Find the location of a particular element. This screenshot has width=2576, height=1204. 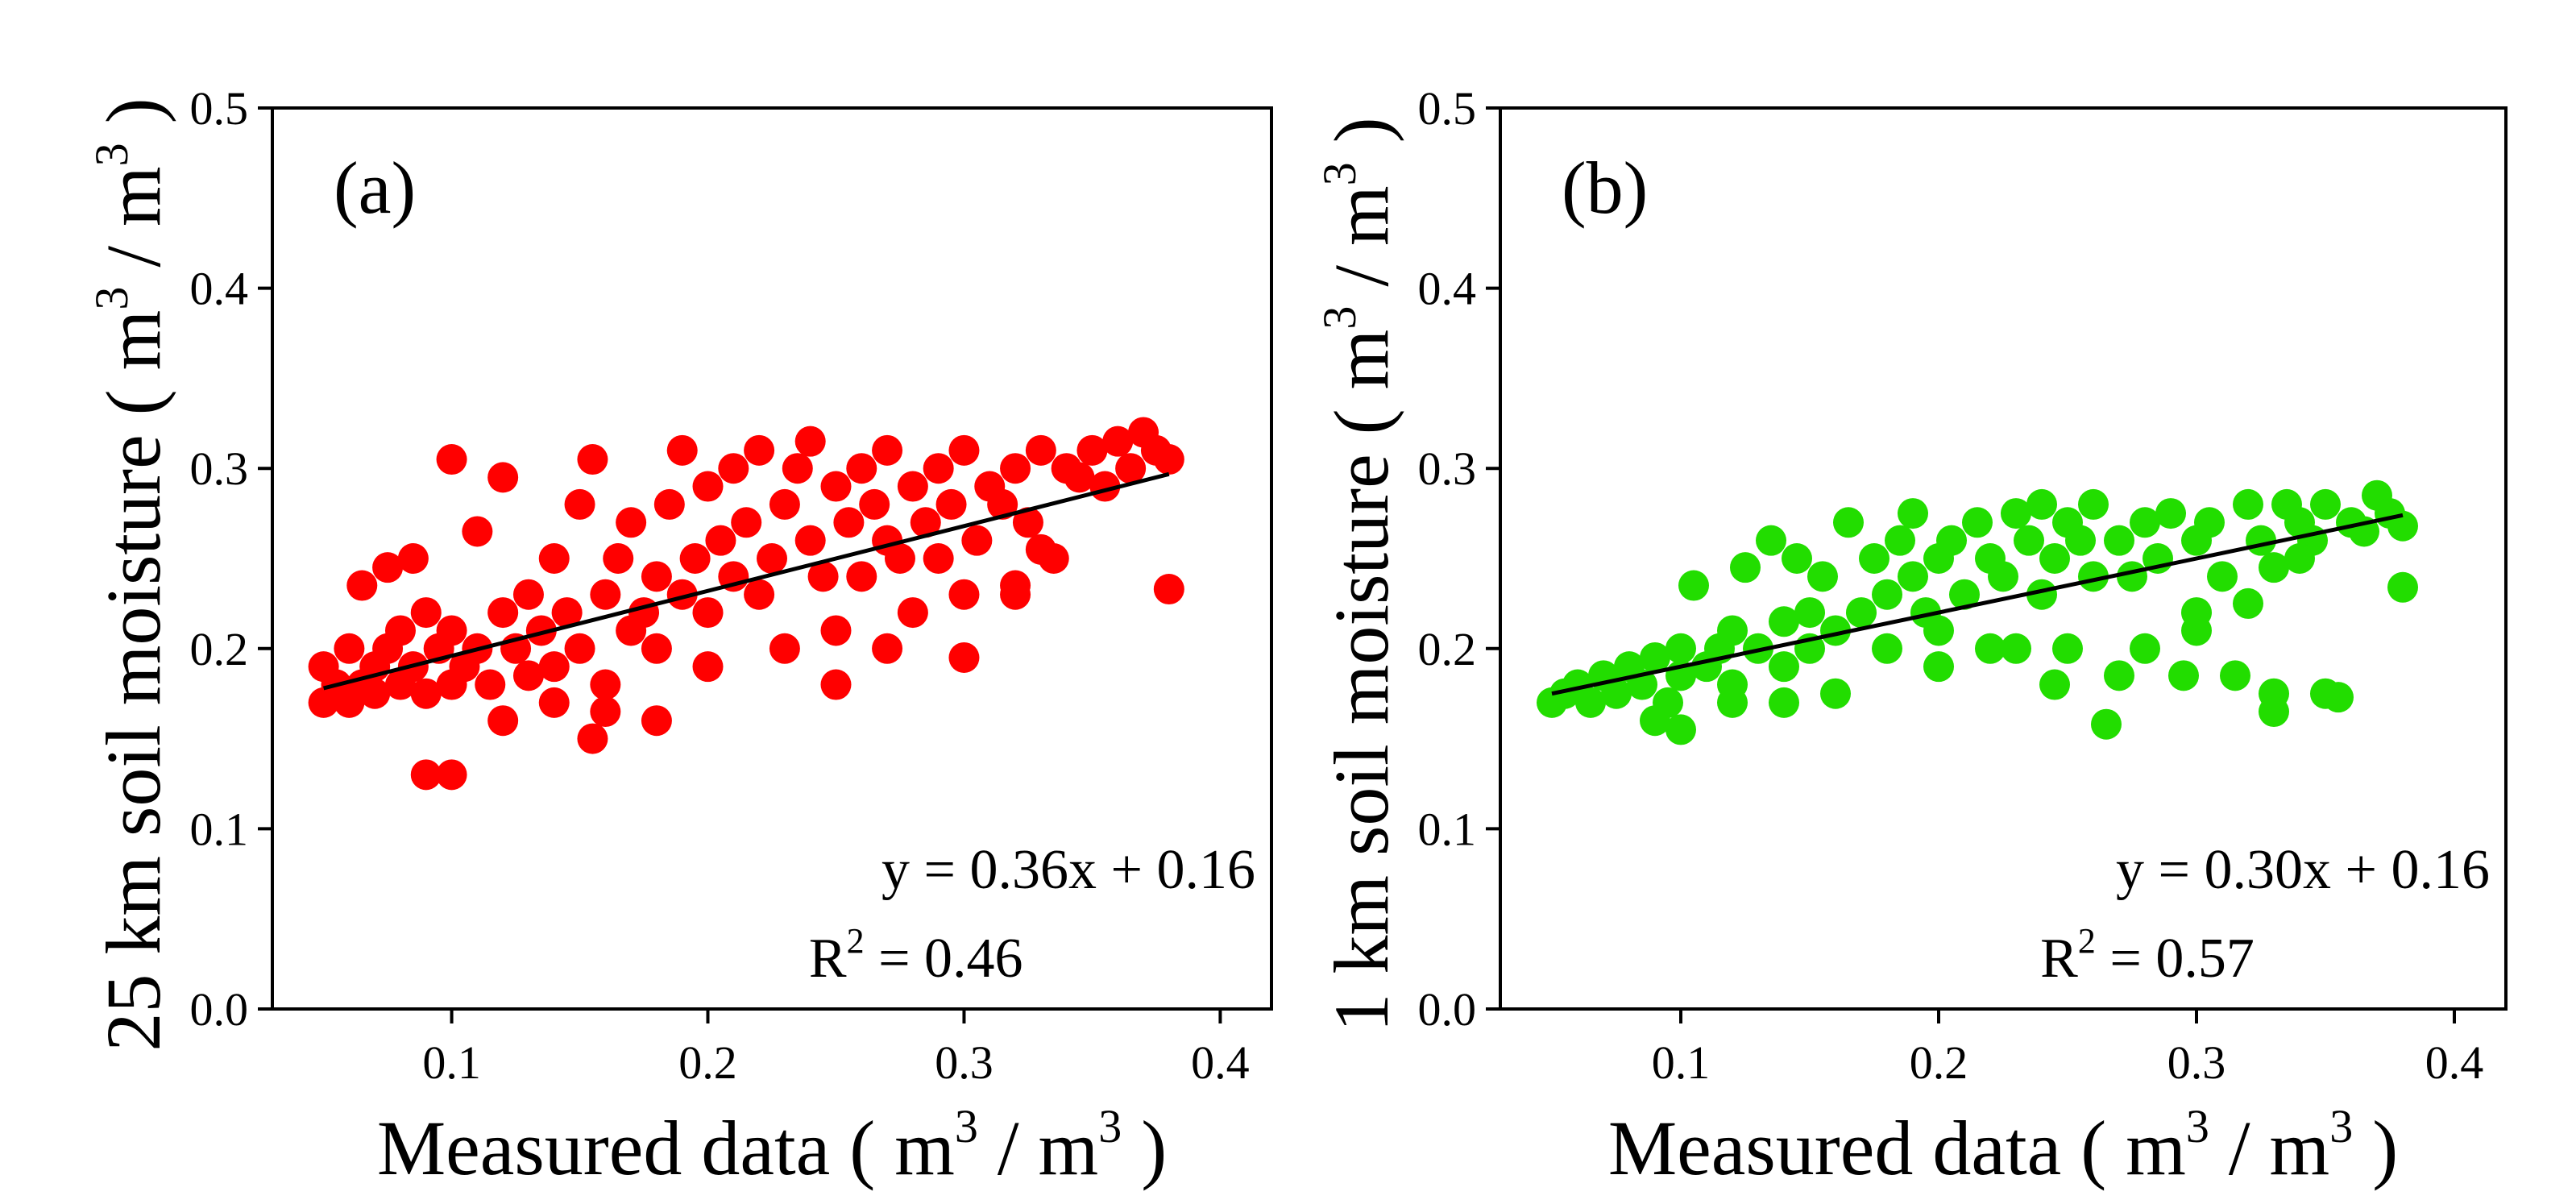

y-tick-label: 0.1 is located at coordinates (1447, 829).